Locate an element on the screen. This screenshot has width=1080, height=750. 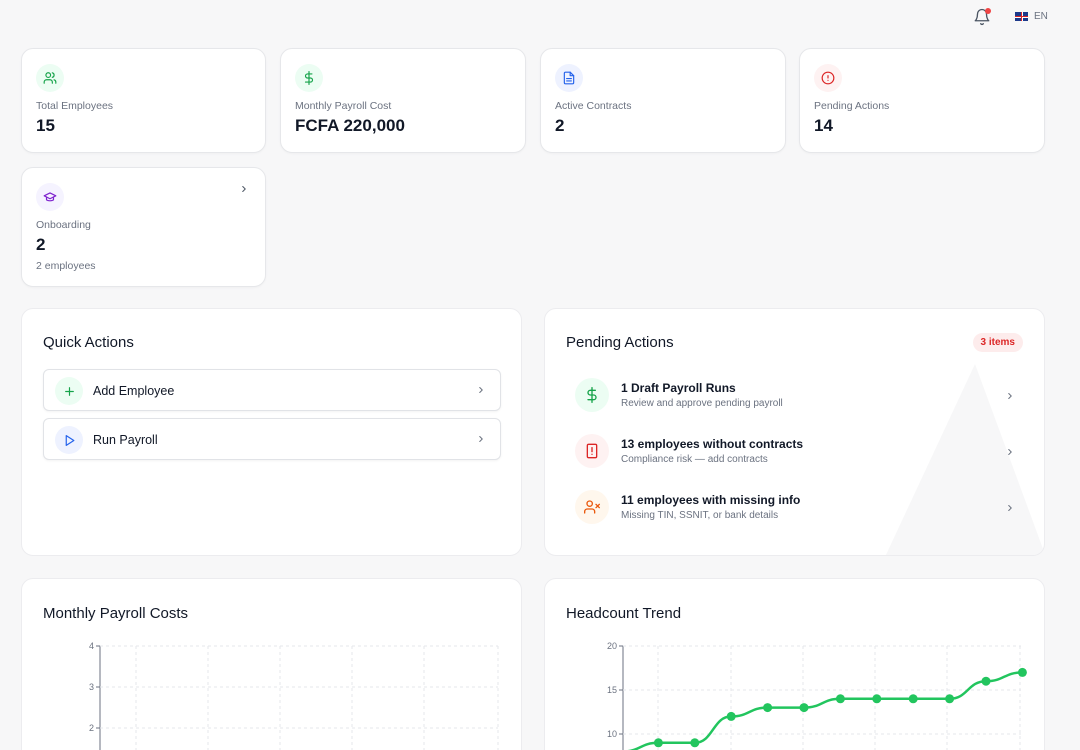
notification-dot is located at coordinates (988, 11).